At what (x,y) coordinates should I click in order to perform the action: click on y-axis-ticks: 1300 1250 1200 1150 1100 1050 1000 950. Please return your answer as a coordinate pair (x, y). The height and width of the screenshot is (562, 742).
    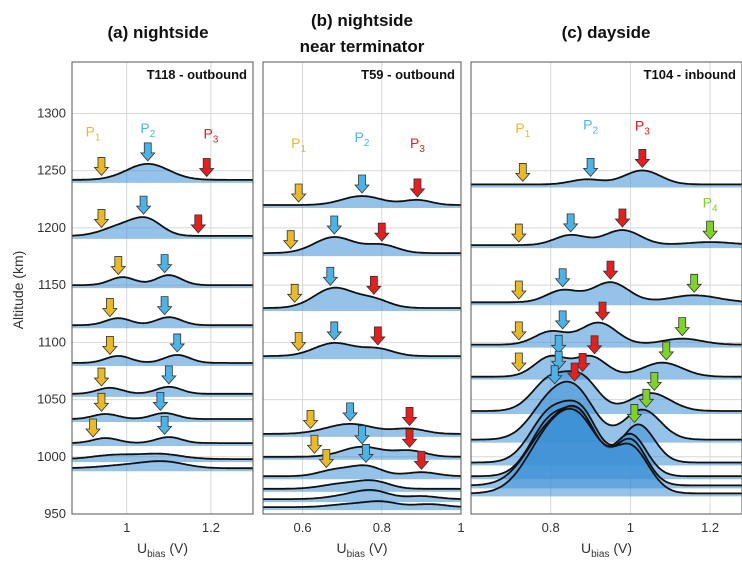
    Looking at the image, I should click on (51, 313).